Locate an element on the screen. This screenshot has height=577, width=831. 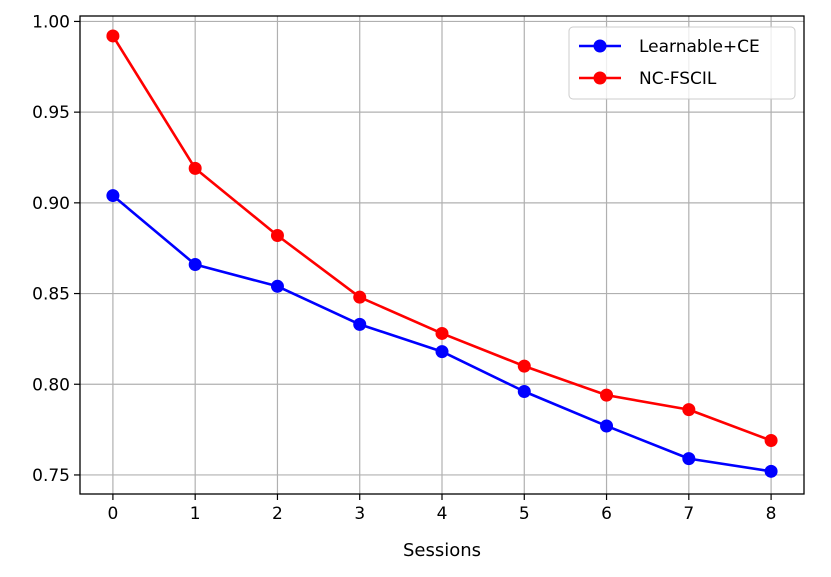
y-tick-label: 1.00 is located at coordinates (51, 22).